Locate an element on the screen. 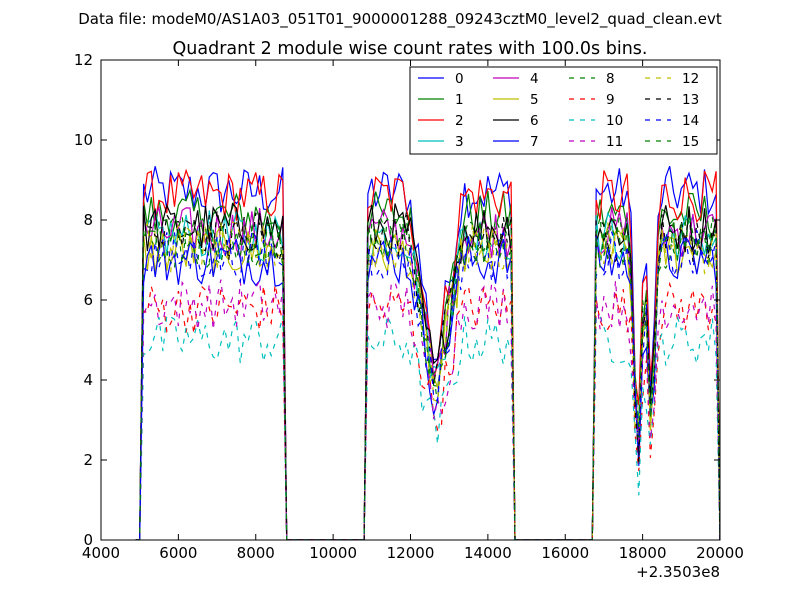 This screenshot has height=600, width=800. y-tick-label: 8 is located at coordinates (88, 220).